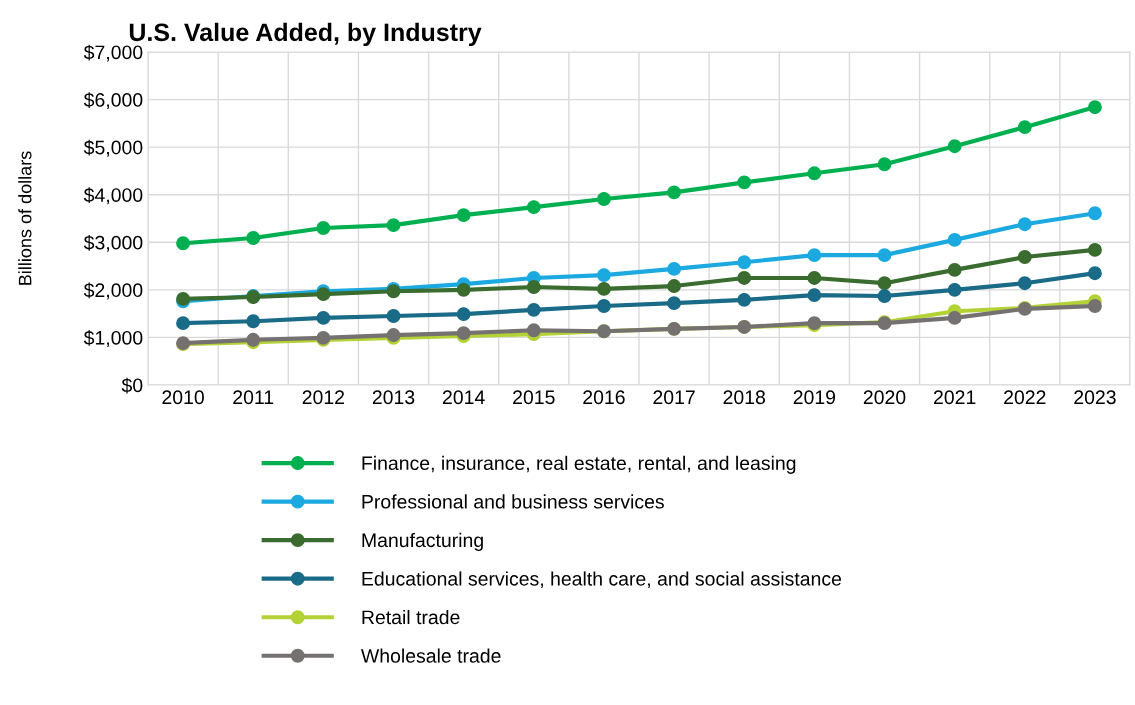 The height and width of the screenshot is (705, 1135). I want to click on x-tick-label: 2016, so click(604, 397).